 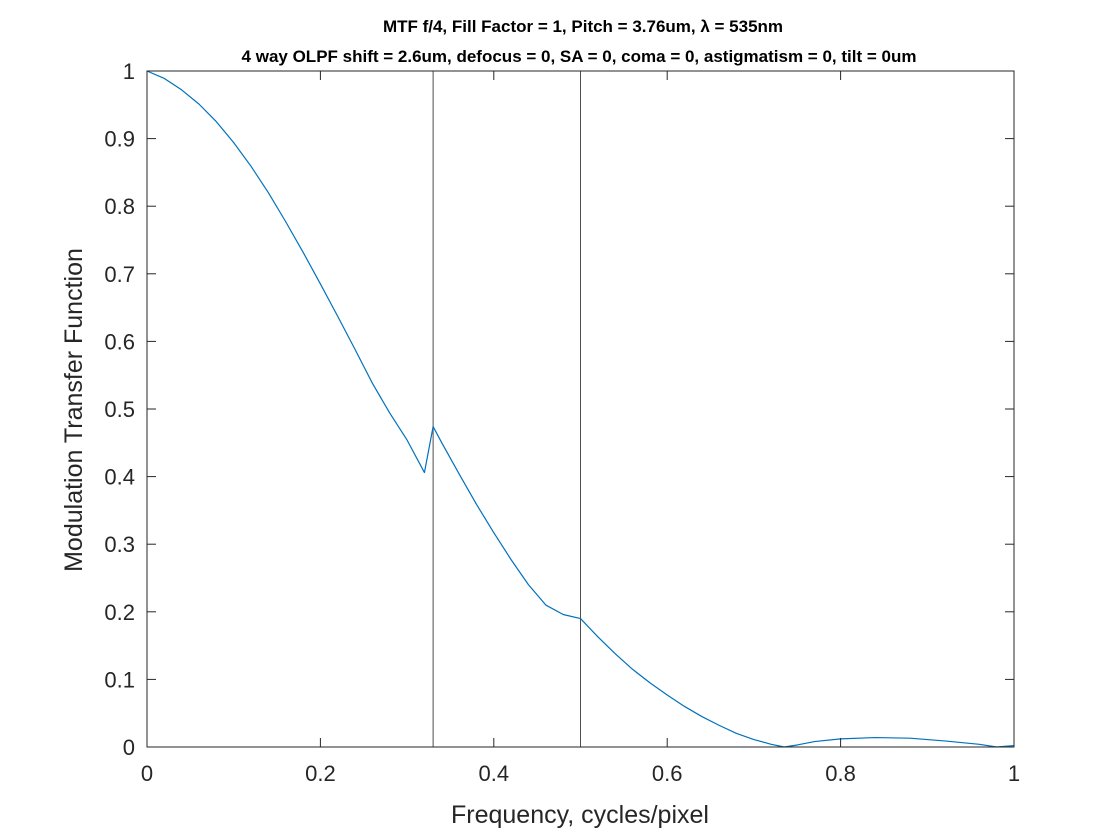 What do you see at coordinates (119, 409) in the screenshot?
I see `y-tick-label: 0.5` at bounding box center [119, 409].